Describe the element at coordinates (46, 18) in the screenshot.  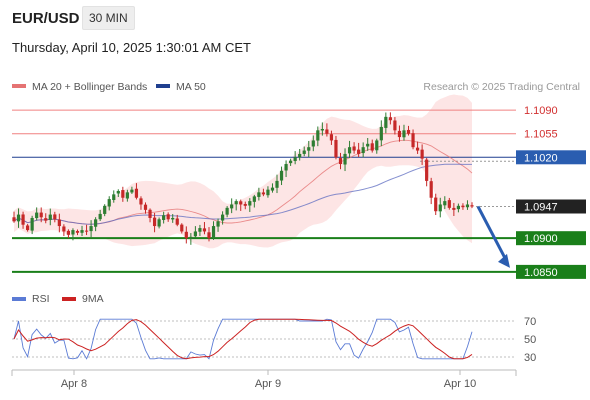
I see `symbol-label: EUR/USD` at that location.